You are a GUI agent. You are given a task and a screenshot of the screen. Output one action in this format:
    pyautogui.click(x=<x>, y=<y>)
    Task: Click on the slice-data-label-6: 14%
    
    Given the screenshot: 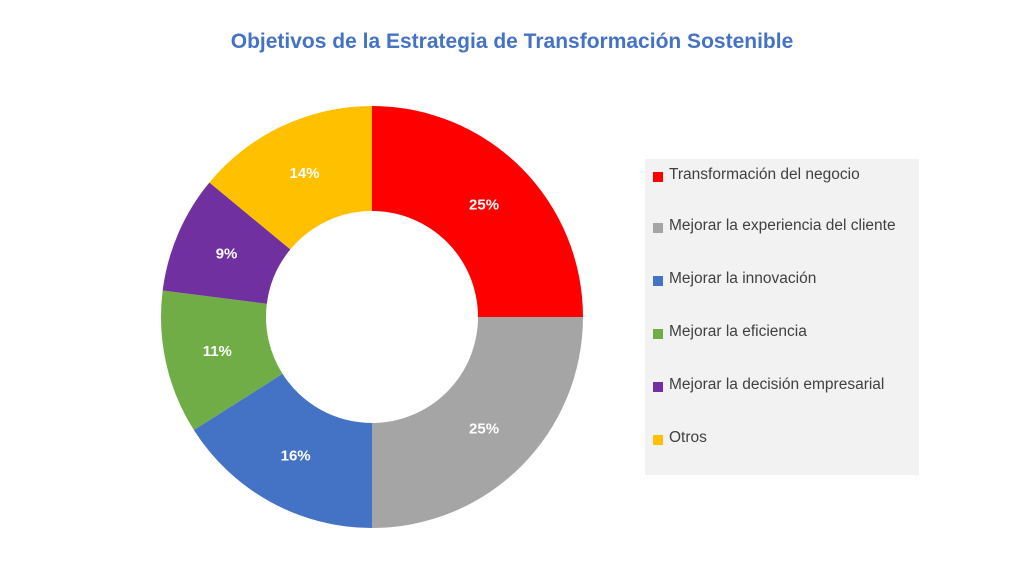 What is the action you would take?
    pyautogui.click(x=304, y=173)
    